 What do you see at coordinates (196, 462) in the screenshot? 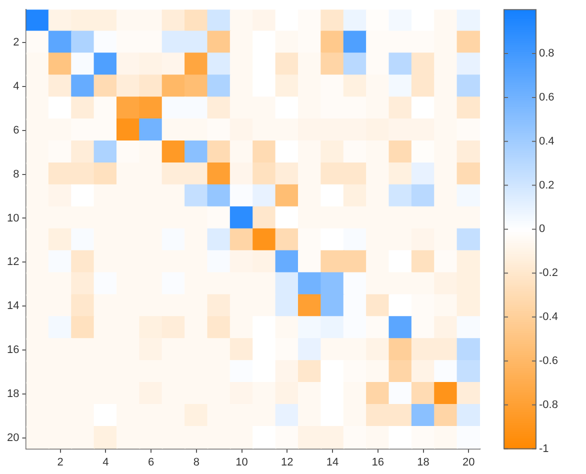
I see `x-tick-label: 8` at bounding box center [196, 462].